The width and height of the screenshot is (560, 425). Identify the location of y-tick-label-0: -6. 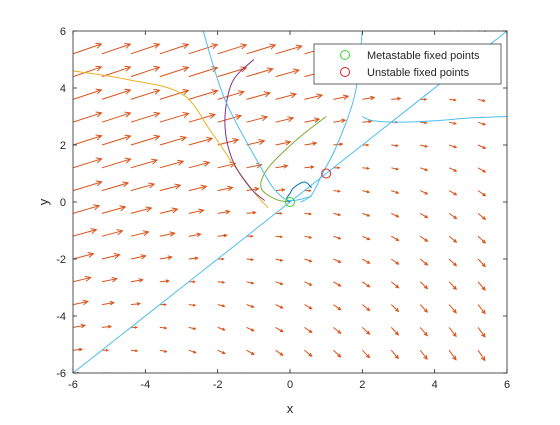
(61, 374).